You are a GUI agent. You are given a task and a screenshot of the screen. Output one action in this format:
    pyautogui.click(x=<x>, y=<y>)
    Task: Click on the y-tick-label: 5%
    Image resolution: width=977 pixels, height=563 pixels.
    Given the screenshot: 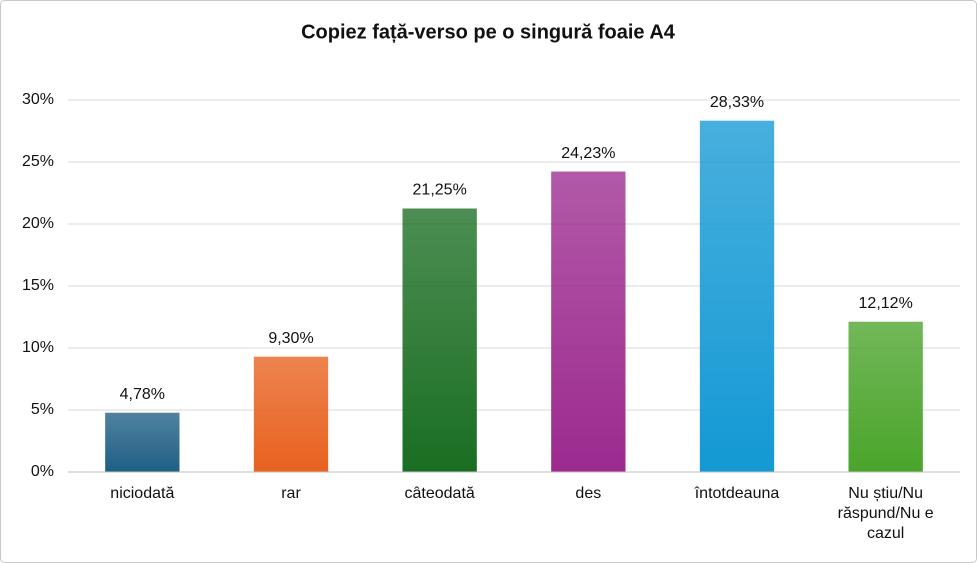 What is the action you would take?
    pyautogui.click(x=42, y=409)
    